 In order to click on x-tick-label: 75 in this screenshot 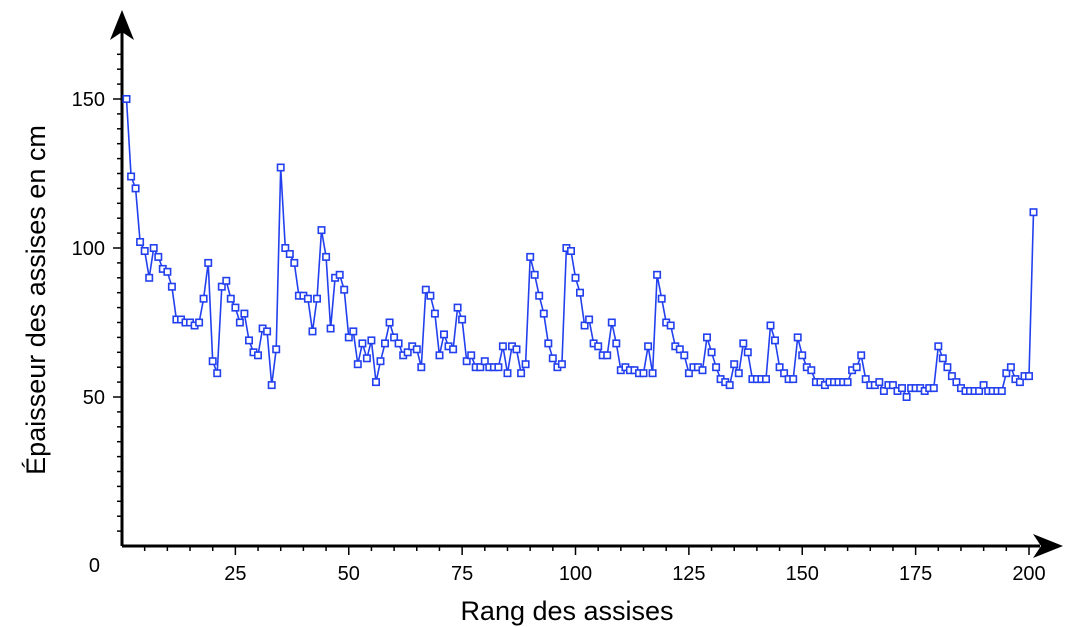, I will do `click(462, 574)`.